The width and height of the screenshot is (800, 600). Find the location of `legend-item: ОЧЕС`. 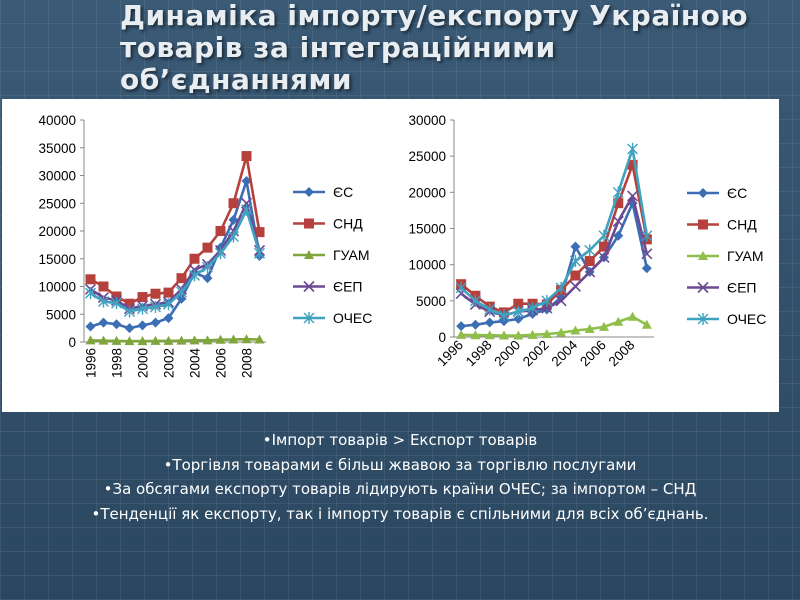

legend-item: ОЧЕС is located at coordinates (726, 319).